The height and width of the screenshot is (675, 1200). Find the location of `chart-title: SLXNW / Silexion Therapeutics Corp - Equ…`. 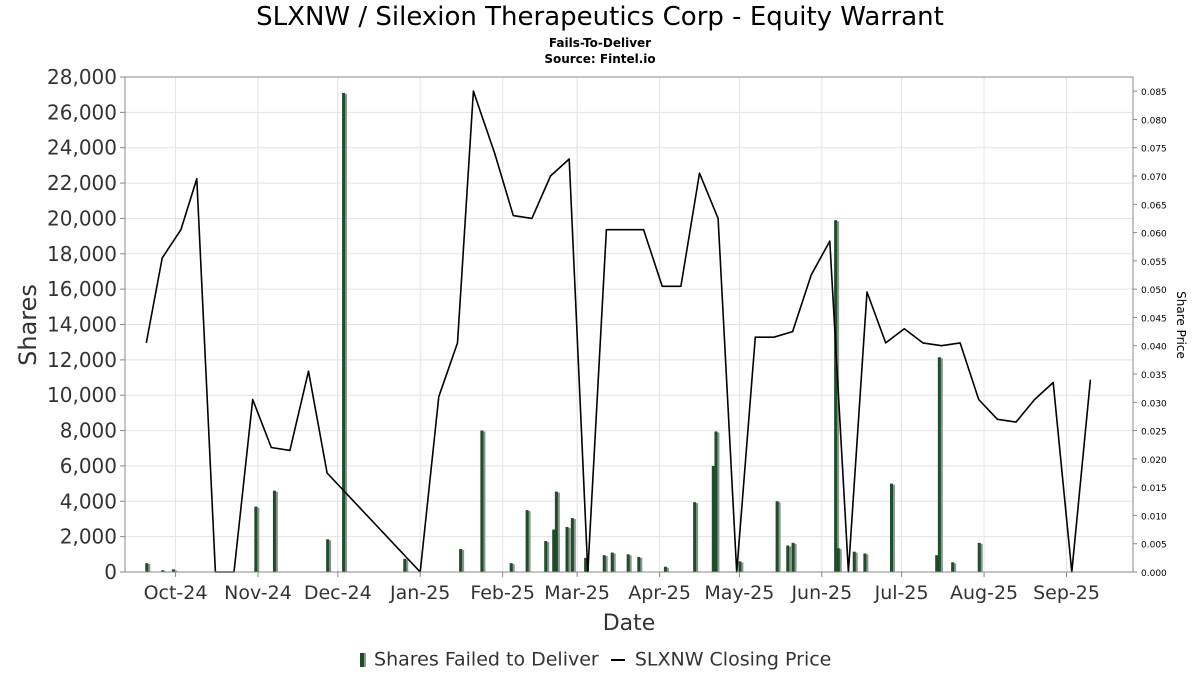

chart-title: SLXNW / Silexion Therapeutics Corp - Equ… is located at coordinates (600, 17).